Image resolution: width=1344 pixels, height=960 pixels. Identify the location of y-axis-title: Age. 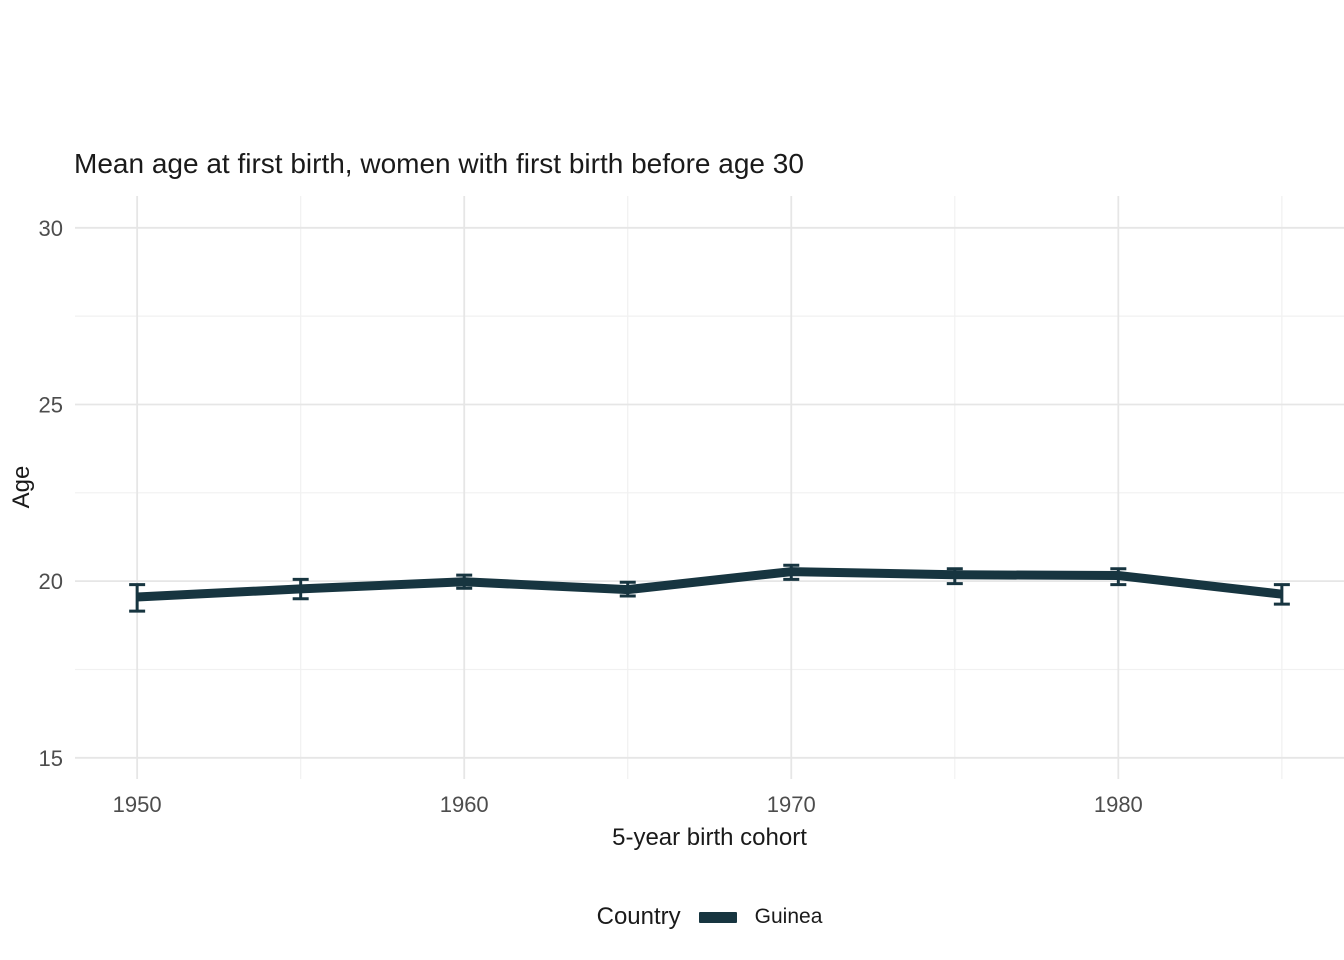
(21, 487).